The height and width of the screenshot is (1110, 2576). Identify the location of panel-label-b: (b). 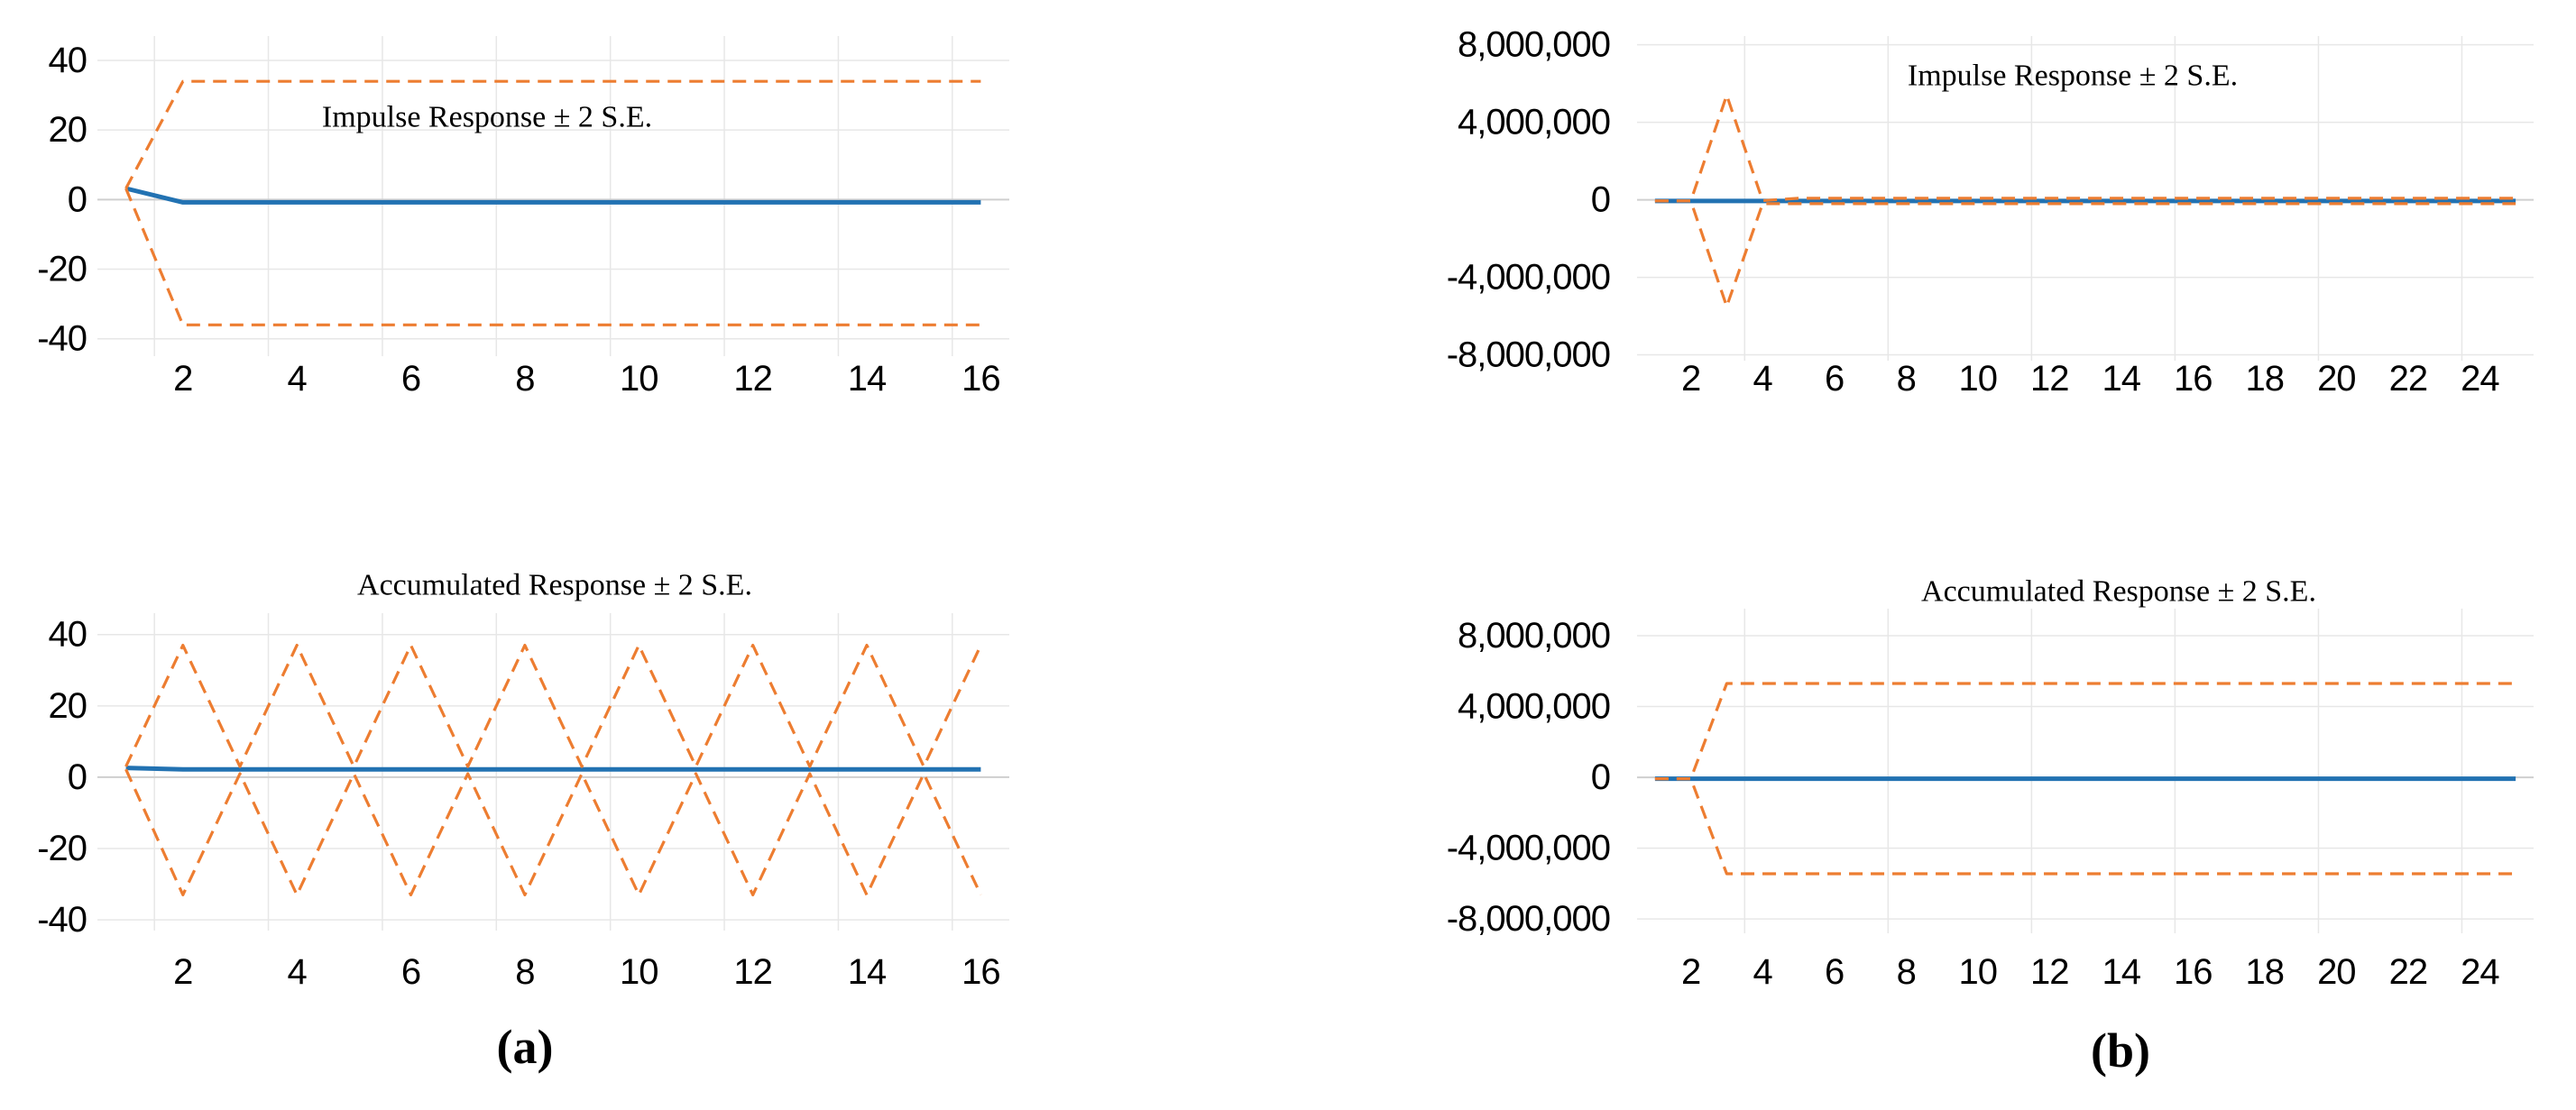
(2120, 1050).